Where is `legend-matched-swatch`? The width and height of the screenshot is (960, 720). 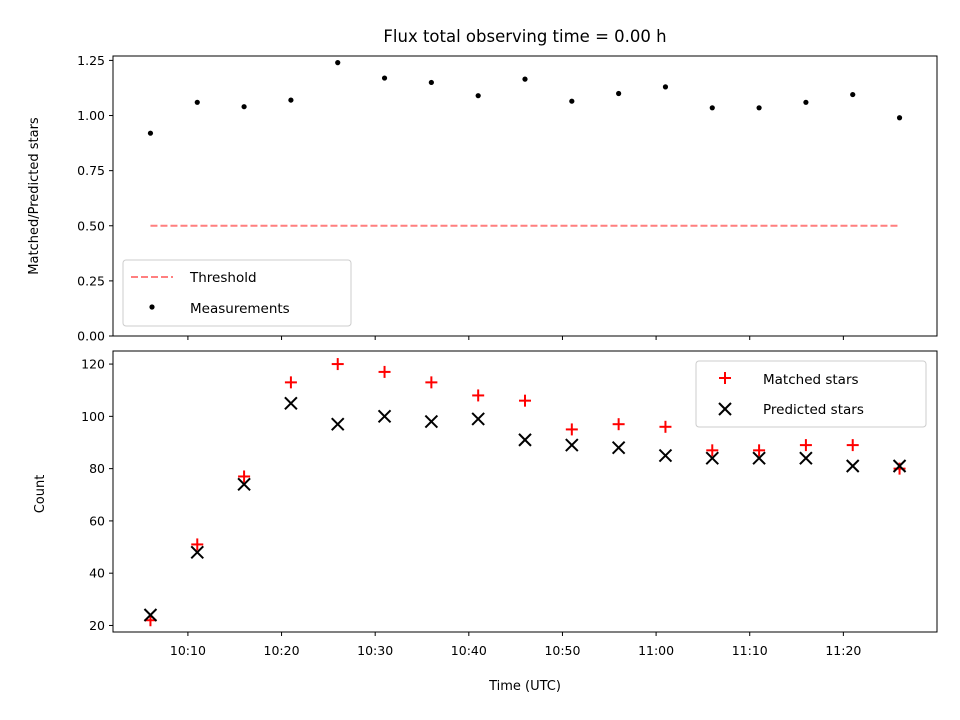 legend-matched-swatch is located at coordinates (725, 378).